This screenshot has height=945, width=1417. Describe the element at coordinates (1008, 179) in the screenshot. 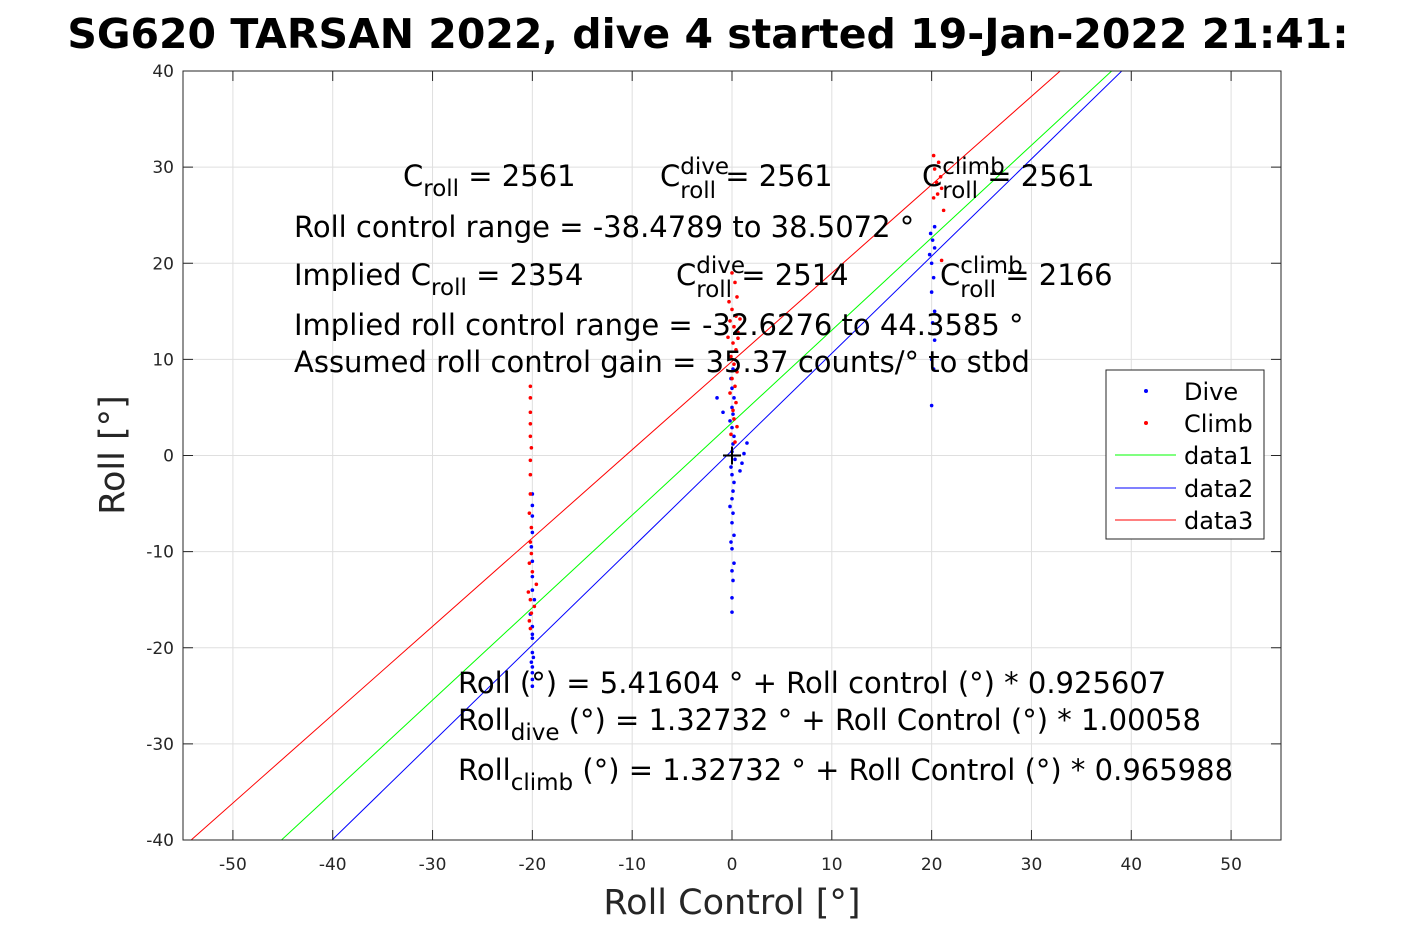

I see `annotation-c_roll_climb: Cclimb roll = 2561` at that location.